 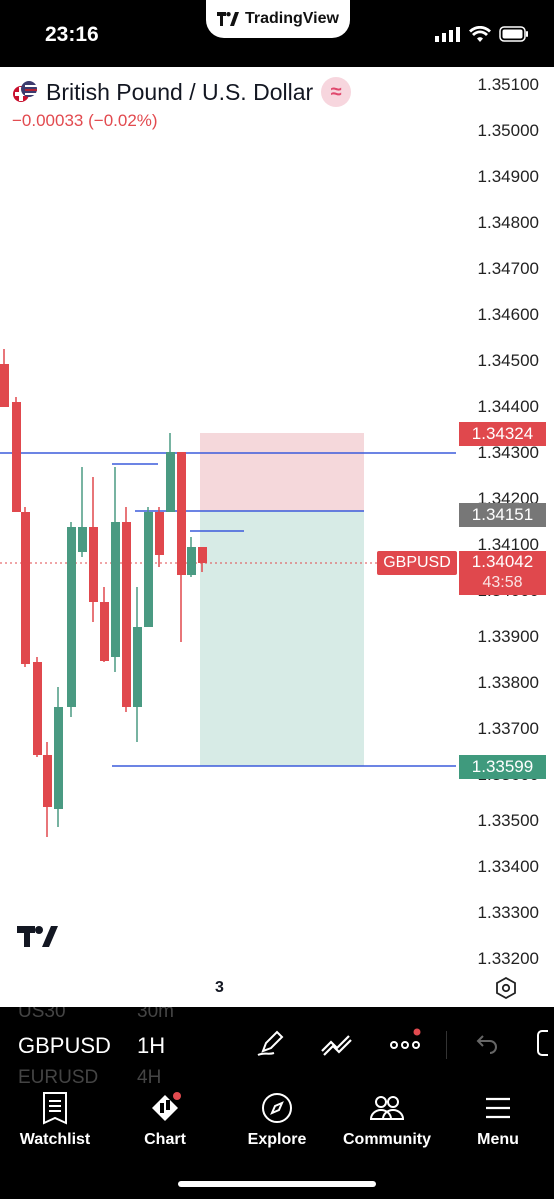 I want to click on last-price-tag: 1.34042 43:58, so click(x=502, y=573).